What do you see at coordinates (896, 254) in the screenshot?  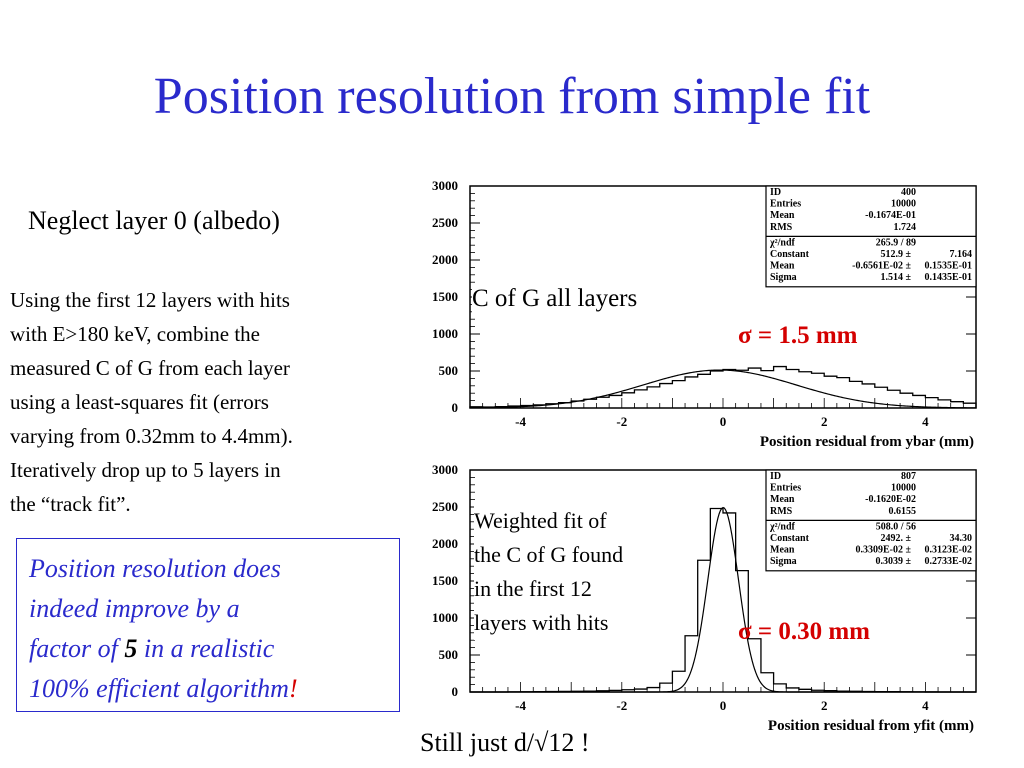 I see `top-stats-value: 512.9 ±` at bounding box center [896, 254].